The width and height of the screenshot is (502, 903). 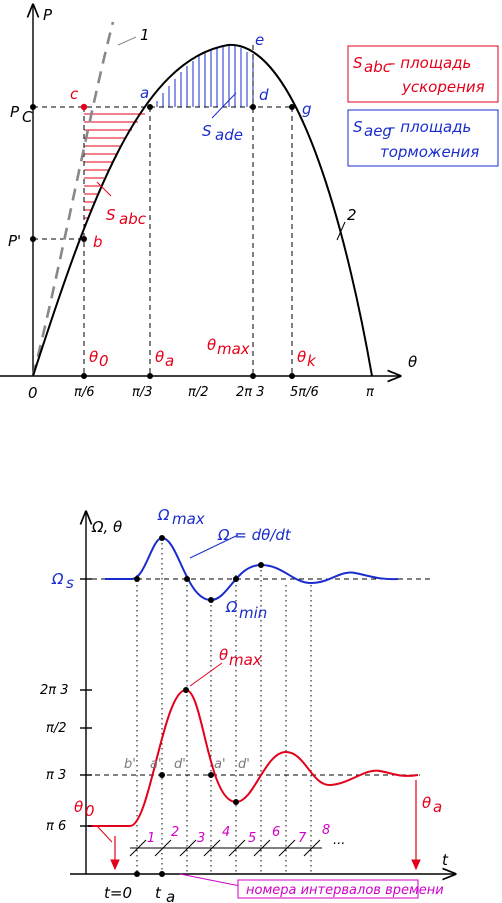 I want to click on caption-box, so click(x=328, y=889).